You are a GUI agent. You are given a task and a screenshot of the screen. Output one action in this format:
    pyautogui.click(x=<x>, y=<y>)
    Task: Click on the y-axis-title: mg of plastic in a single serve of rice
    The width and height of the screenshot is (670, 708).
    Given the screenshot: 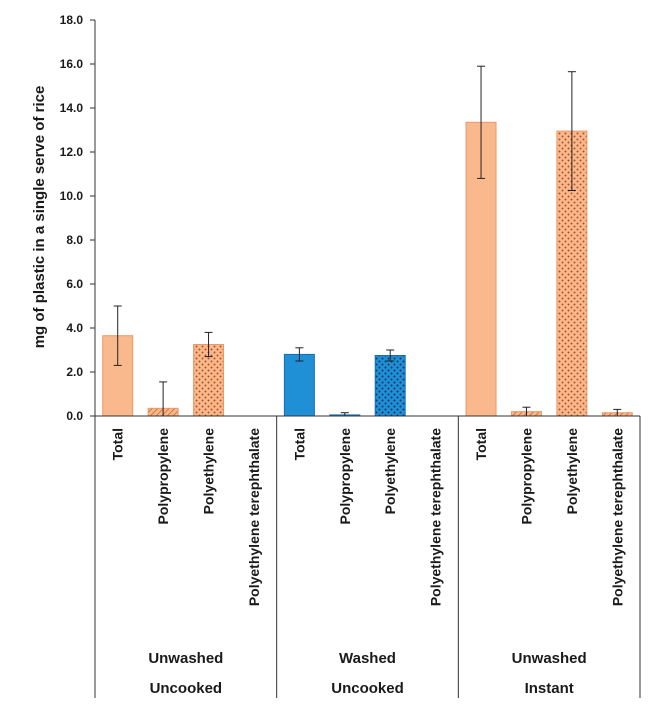 What is the action you would take?
    pyautogui.click(x=39, y=217)
    